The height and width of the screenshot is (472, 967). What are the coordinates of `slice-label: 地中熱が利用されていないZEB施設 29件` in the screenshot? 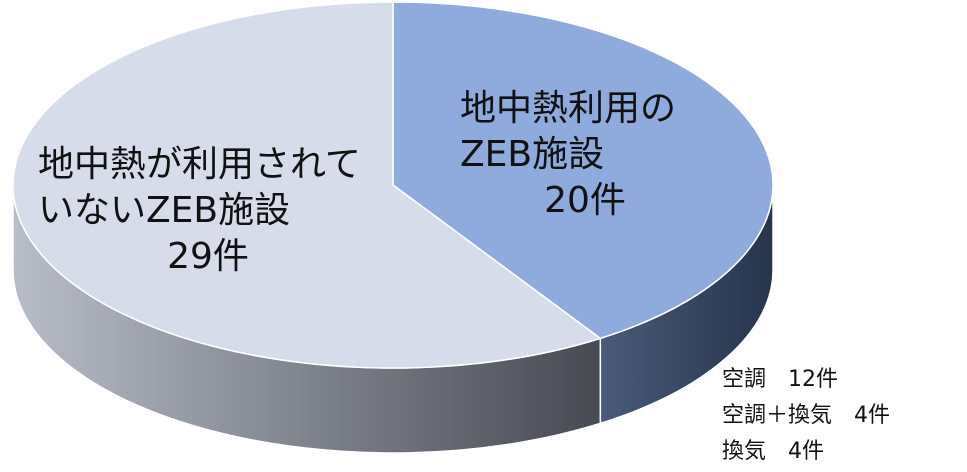 It's located at (208, 211).